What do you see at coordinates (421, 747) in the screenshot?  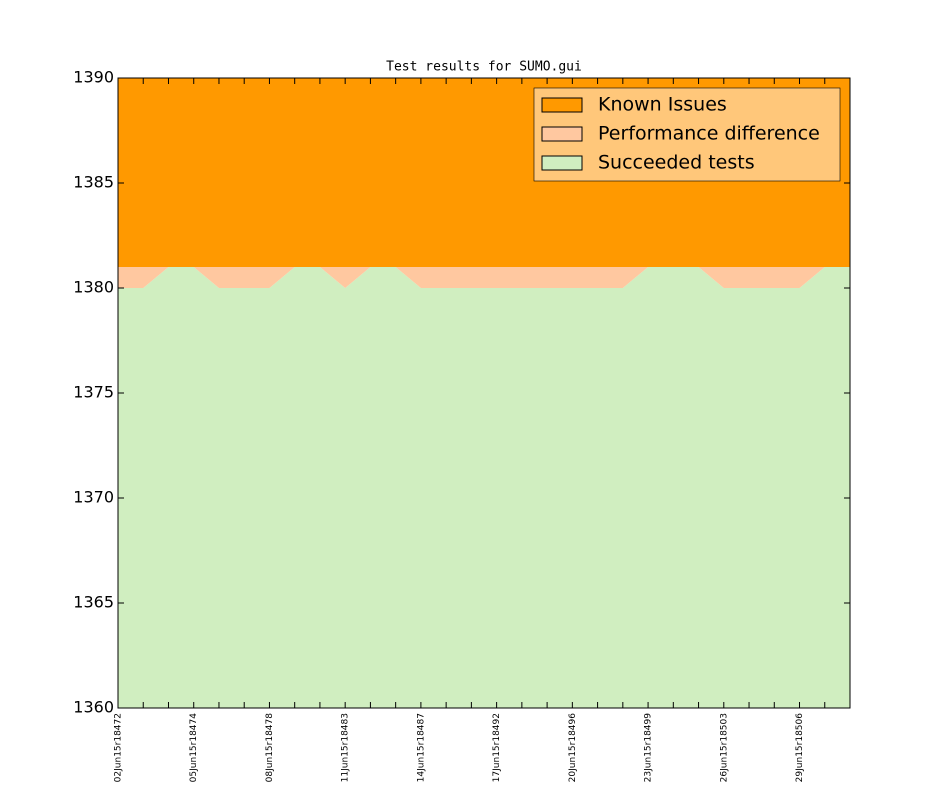 I see `x-tick-label: 14Jun15r18487` at bounding box center [421, 747].